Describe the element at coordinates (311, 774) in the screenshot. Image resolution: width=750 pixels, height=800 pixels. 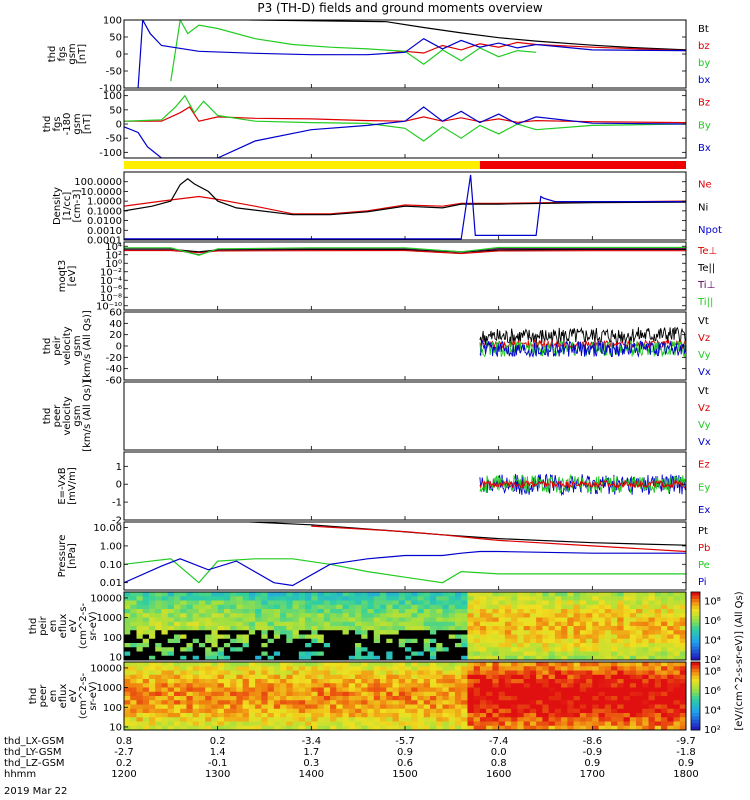
I see `ephemeris-value: 1400` at that location.